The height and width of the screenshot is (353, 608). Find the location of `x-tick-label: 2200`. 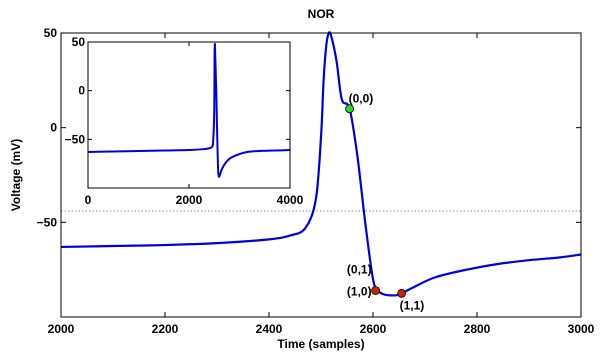

x-tick-label: 2200 is located at coordinates (165, 329).